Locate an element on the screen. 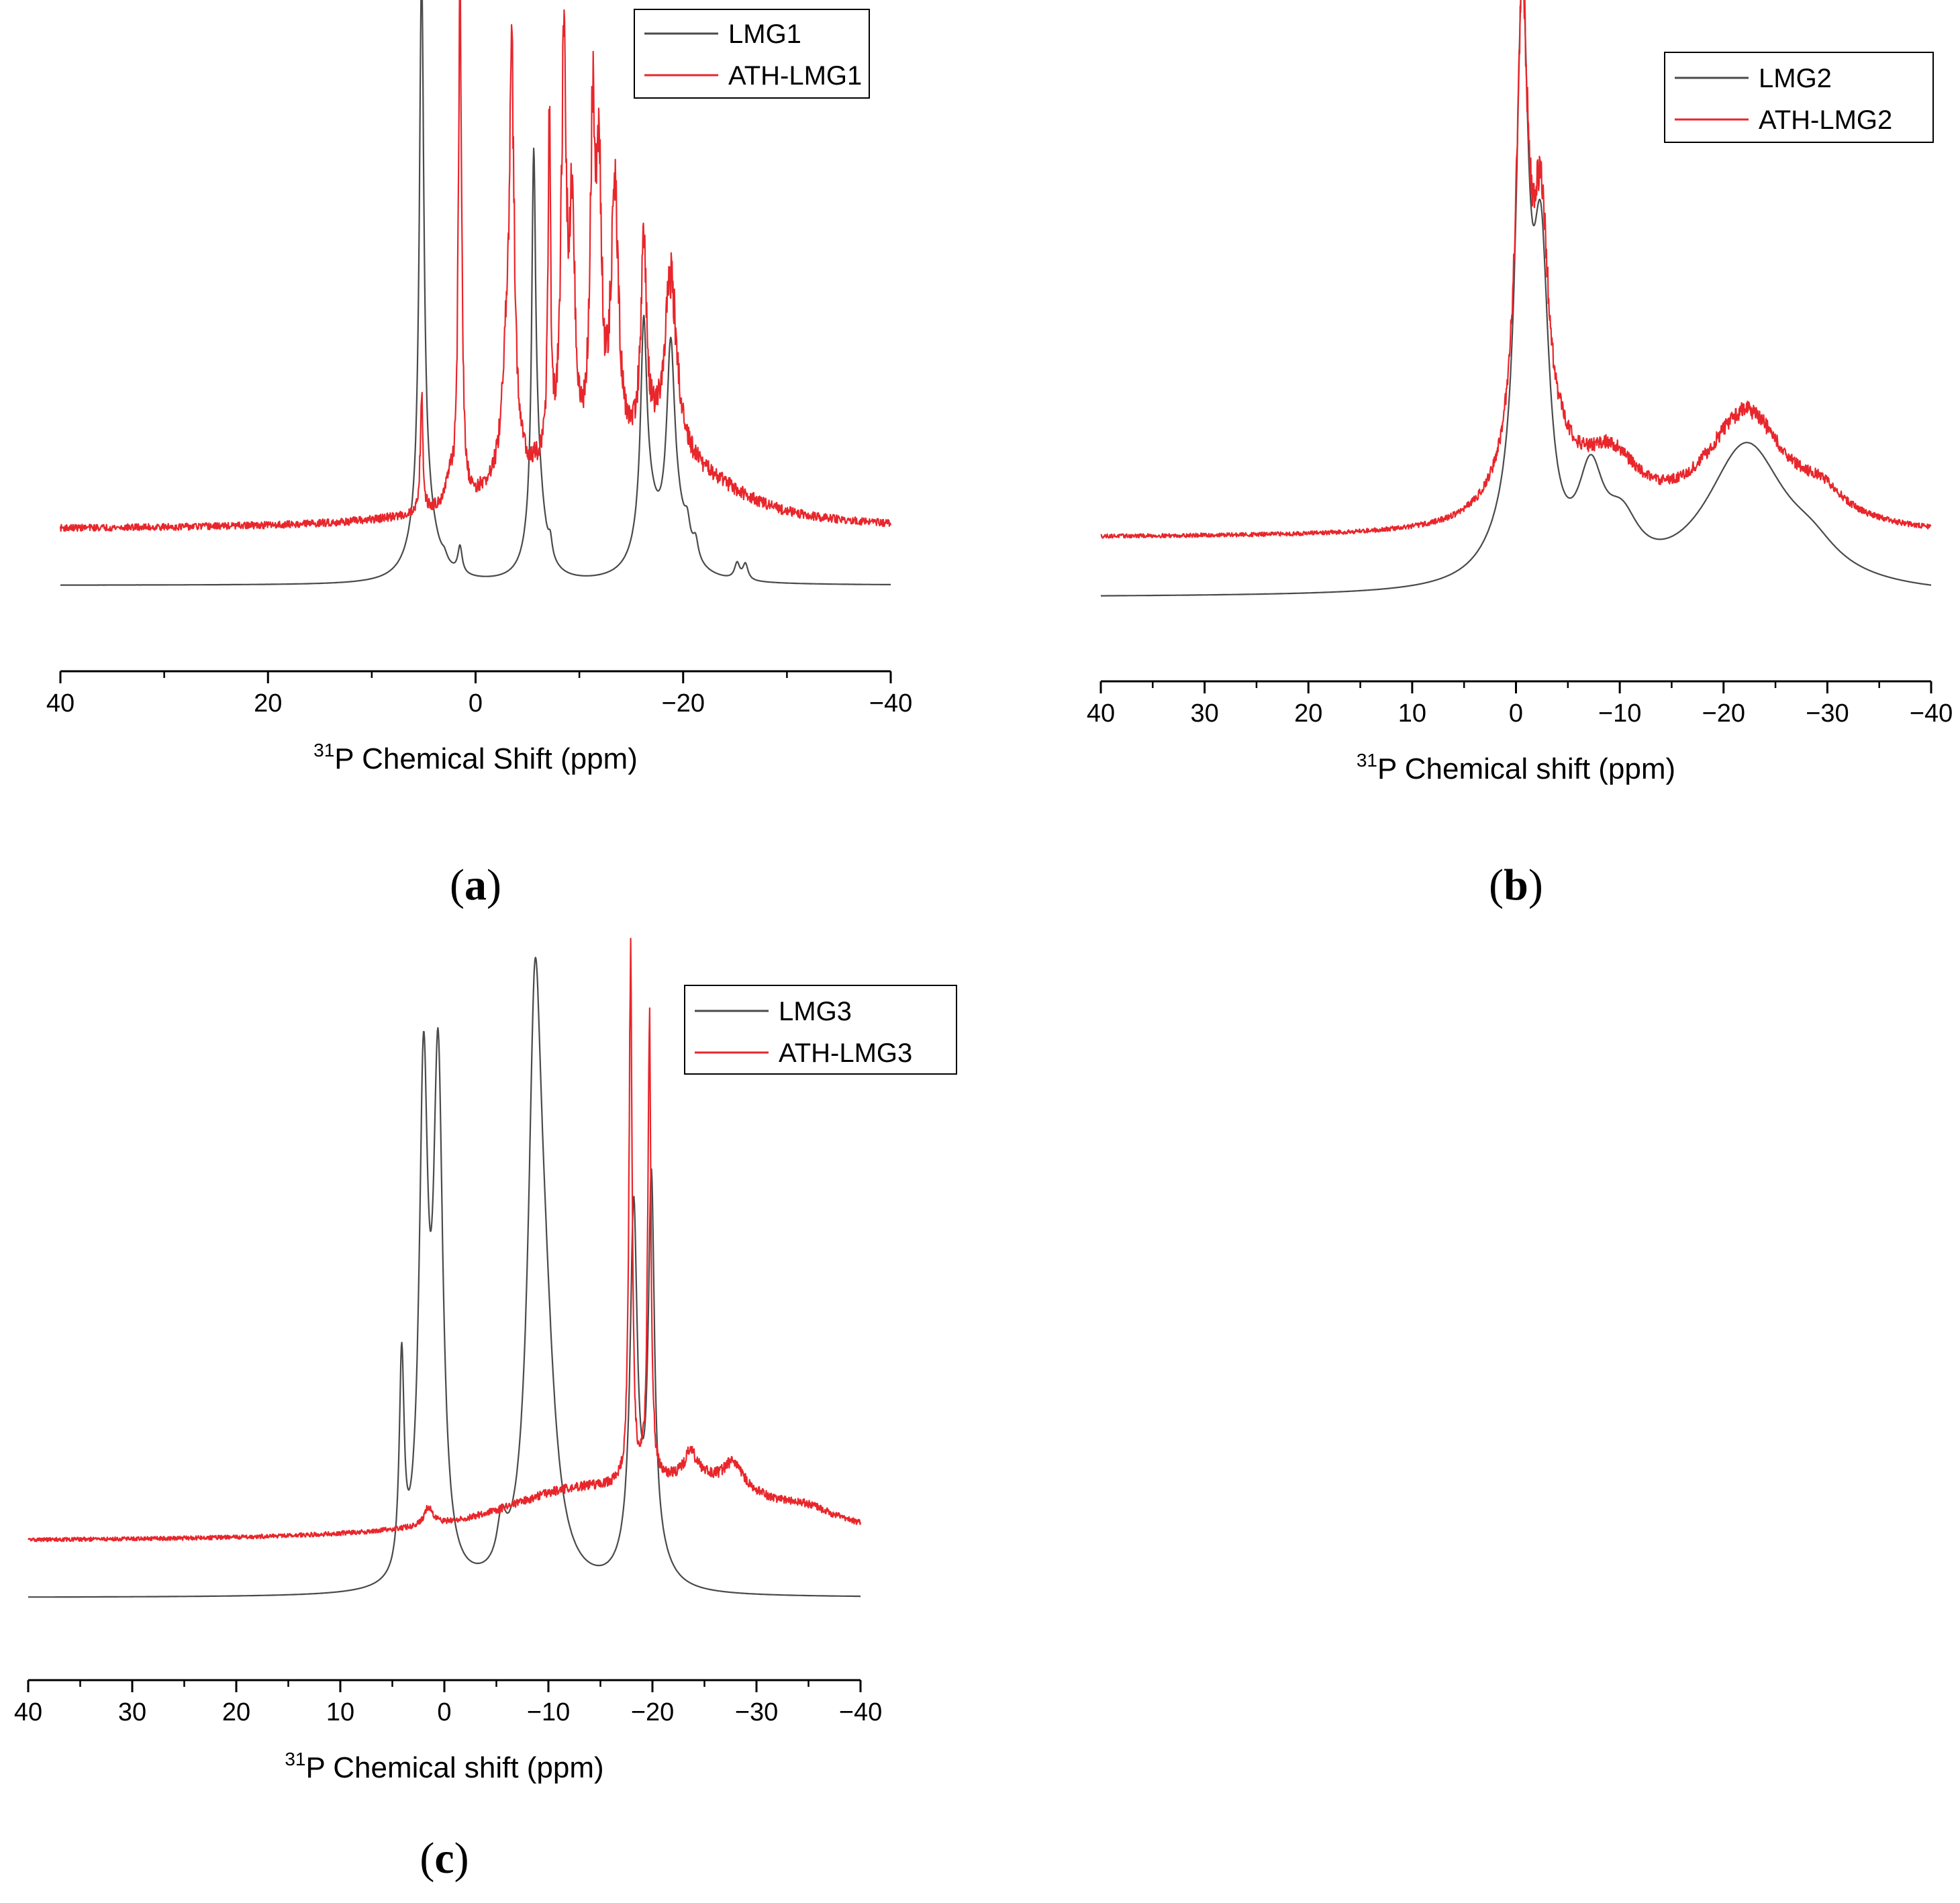  panel-label: (b) is located at coordinates (1516, 885).